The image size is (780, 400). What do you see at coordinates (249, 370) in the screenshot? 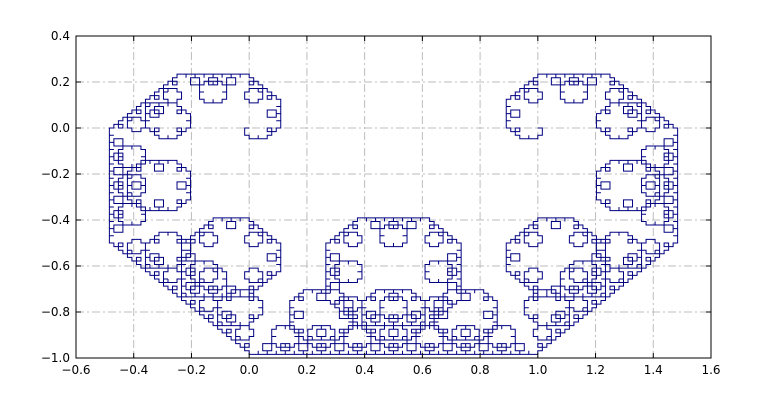
I see `x-tick-label: 0.0` at bounding box center [249, 370].